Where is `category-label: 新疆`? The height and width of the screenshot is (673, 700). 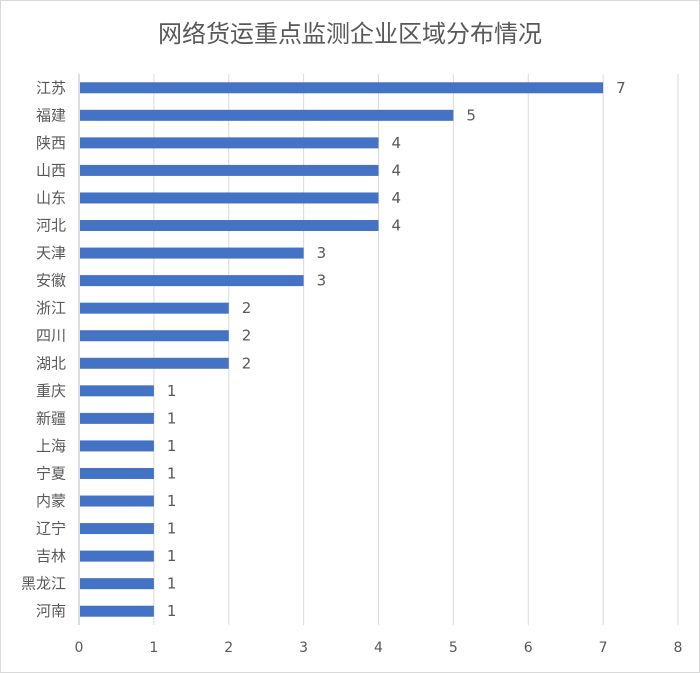 category-label: 新疆 is located at coordinates (51, 418).